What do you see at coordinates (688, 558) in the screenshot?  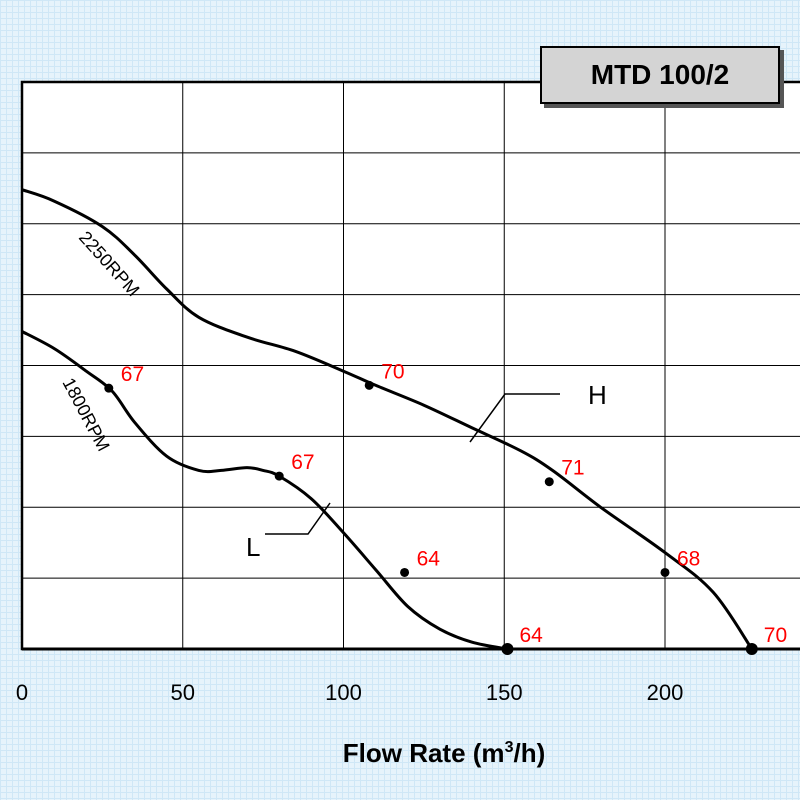 I see `efficiency-label: 68` at bounding box center [688, 558].